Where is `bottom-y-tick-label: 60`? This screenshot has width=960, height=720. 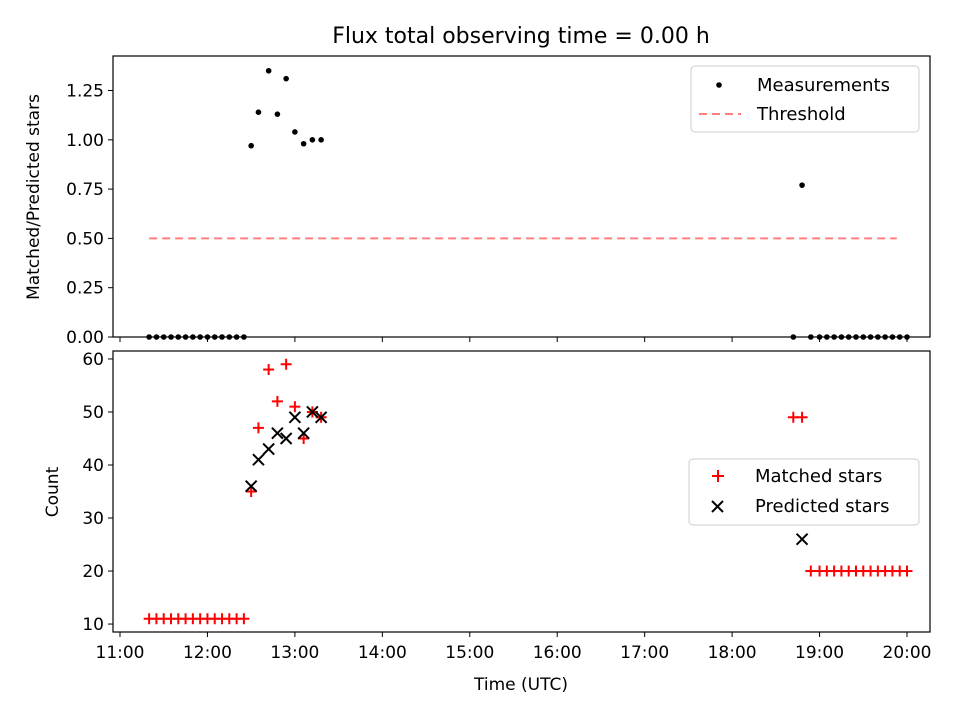 bottom-y-tick-label: 60 is located at coordinates (93, 360).